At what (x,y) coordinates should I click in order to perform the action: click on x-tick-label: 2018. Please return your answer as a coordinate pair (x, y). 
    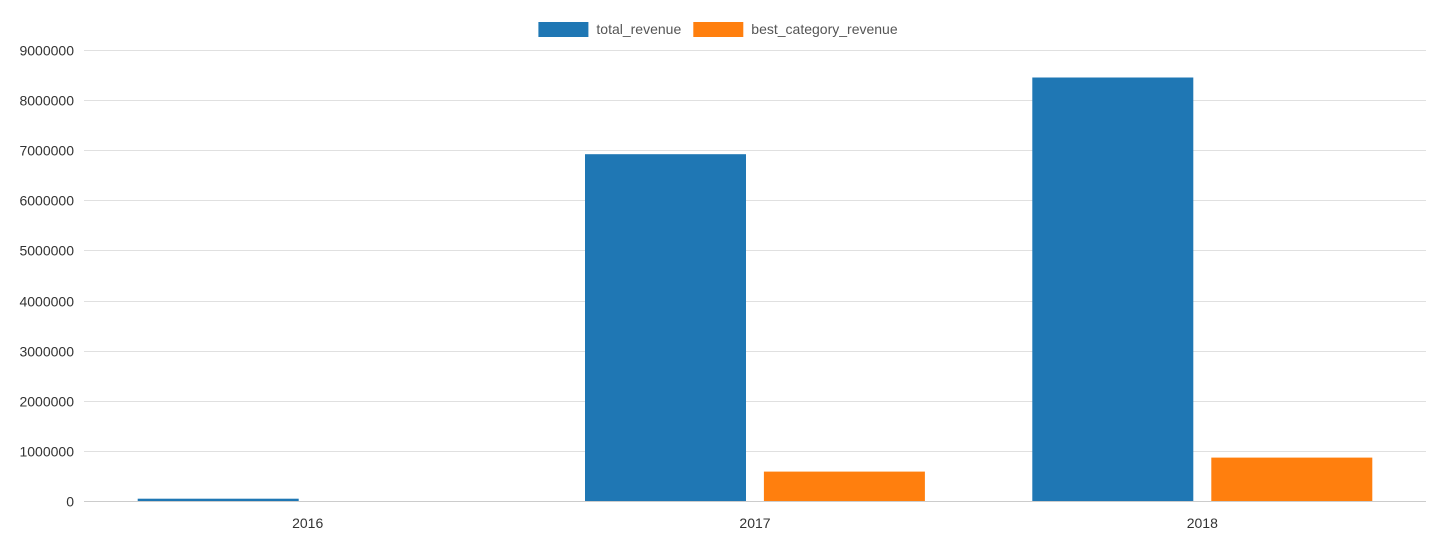
    Looking at the image, I should click on (1202, 523).